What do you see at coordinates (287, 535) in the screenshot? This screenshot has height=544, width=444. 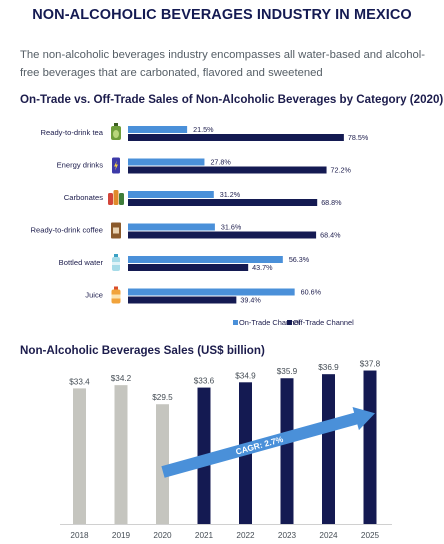 I see `year-label: 2023` at bounding box center [287, 535].